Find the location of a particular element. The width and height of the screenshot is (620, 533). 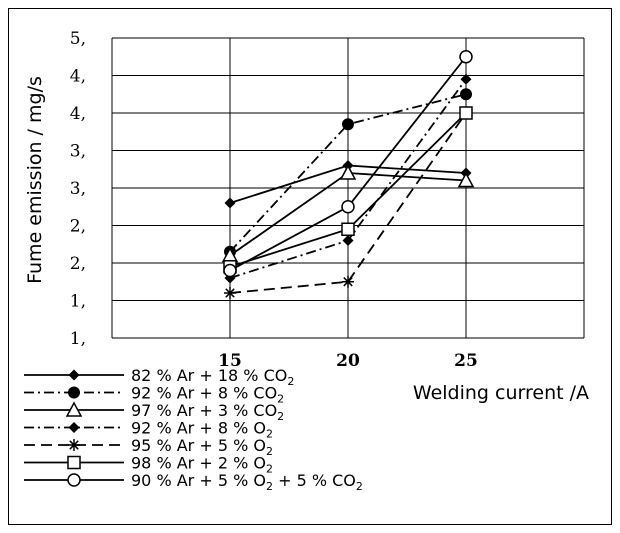

legend-label: 98 % Ar + 2 % O2 is located at coordinates (202, 465).